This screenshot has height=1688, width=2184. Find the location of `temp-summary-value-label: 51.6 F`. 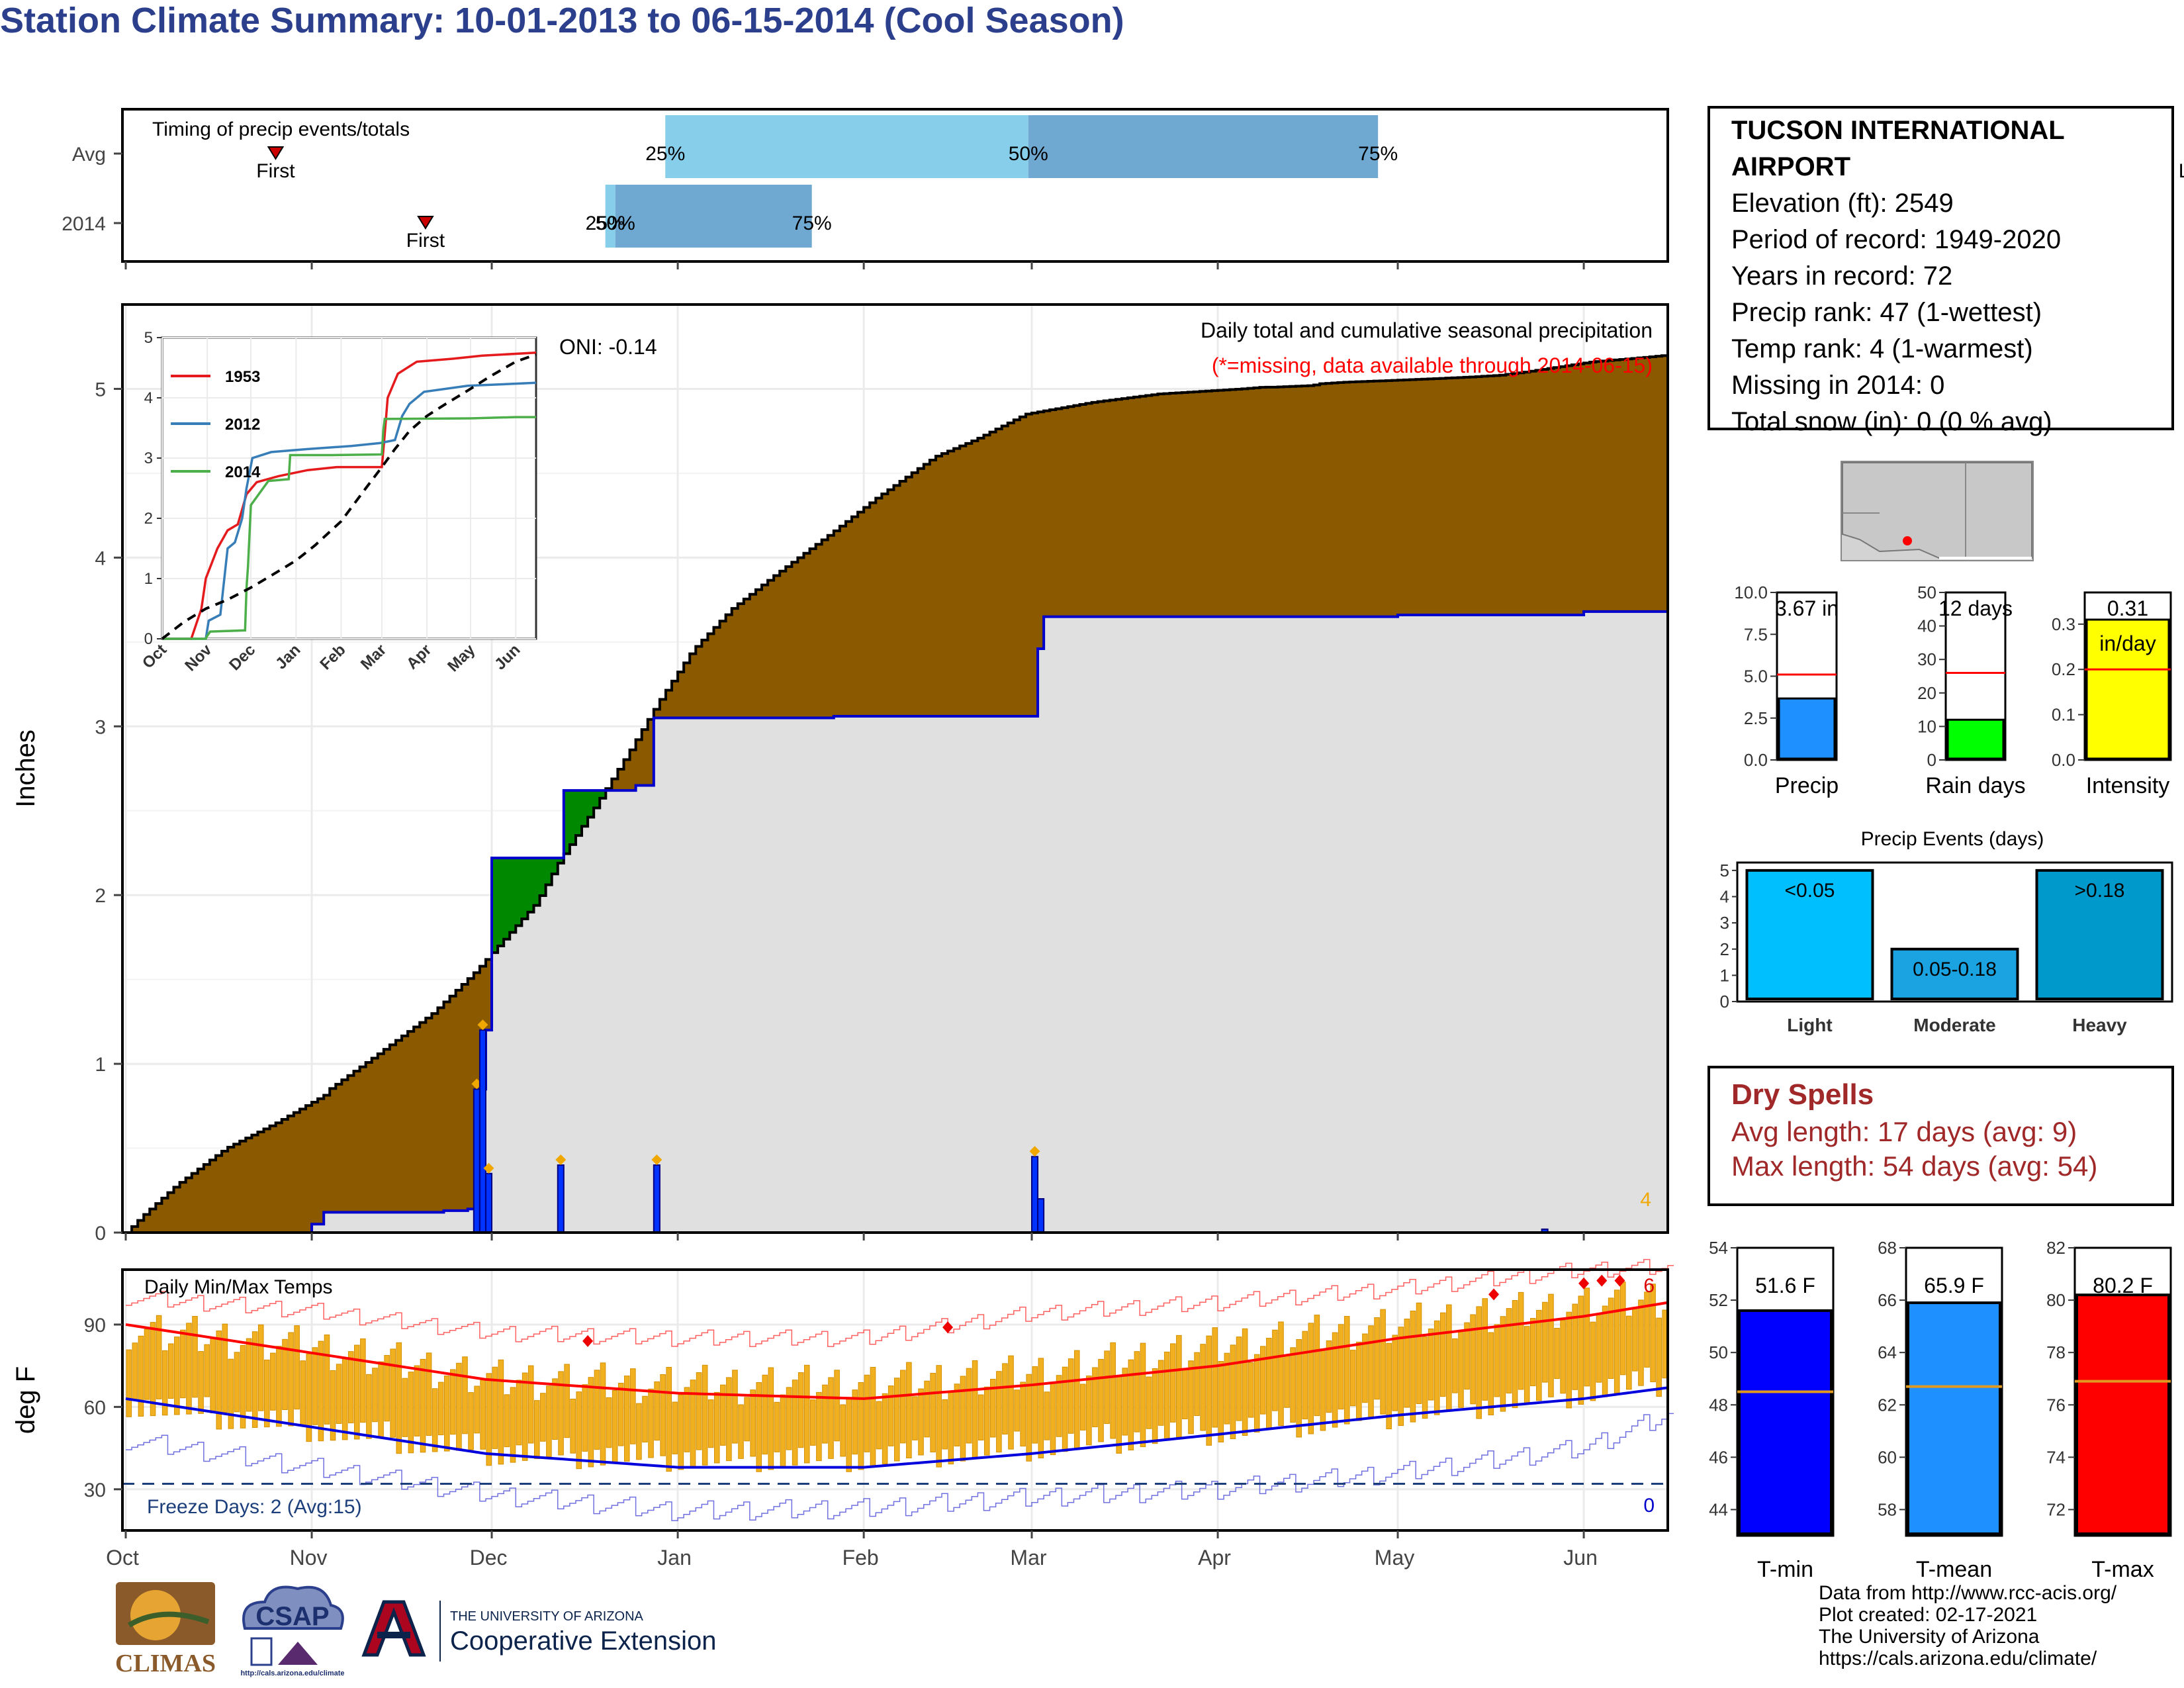

temp-summary-value-label: 51.6 F is located at coordinates (1785, 1285).